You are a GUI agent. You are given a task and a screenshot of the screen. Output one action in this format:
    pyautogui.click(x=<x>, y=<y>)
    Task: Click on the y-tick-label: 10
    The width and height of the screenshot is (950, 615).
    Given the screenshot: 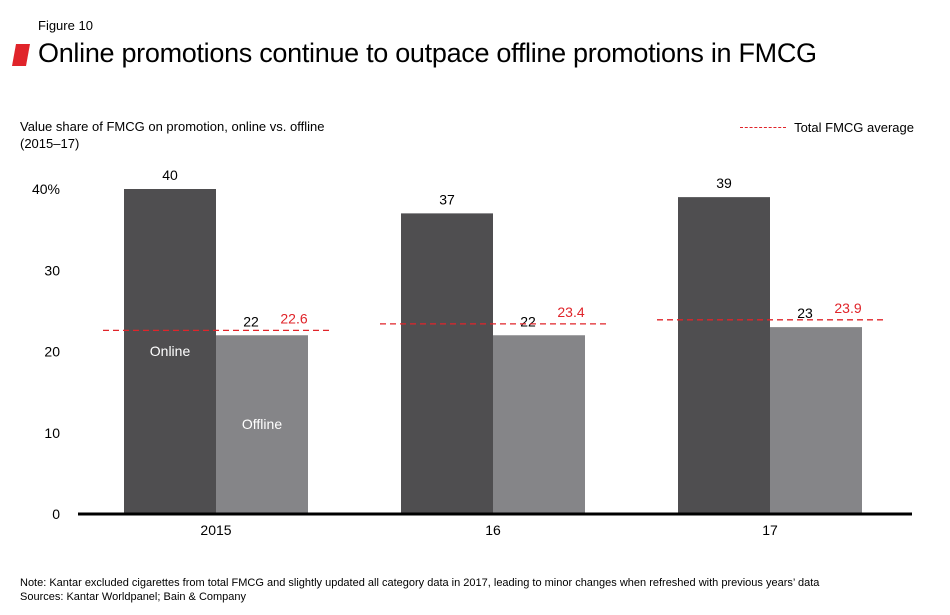 What is the action you would take?
    pyautogui.click(x=52, y=433)
    